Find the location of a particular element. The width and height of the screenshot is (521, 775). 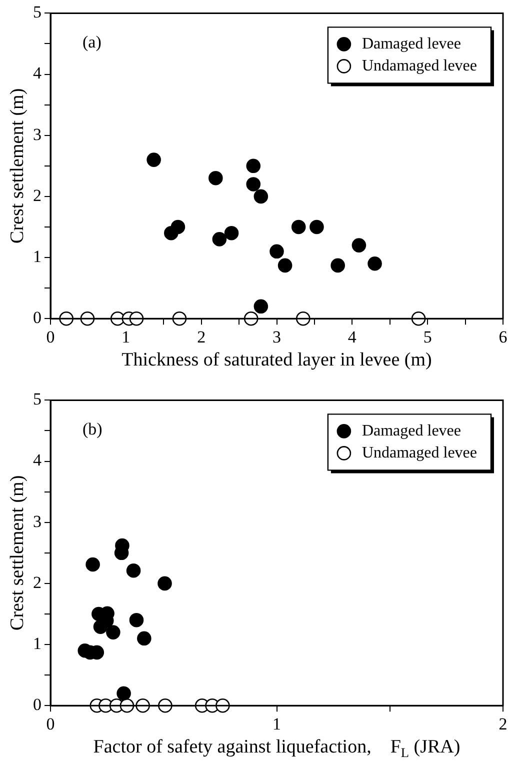

x-tick-label: 4 is located at coordinates (352, 336).